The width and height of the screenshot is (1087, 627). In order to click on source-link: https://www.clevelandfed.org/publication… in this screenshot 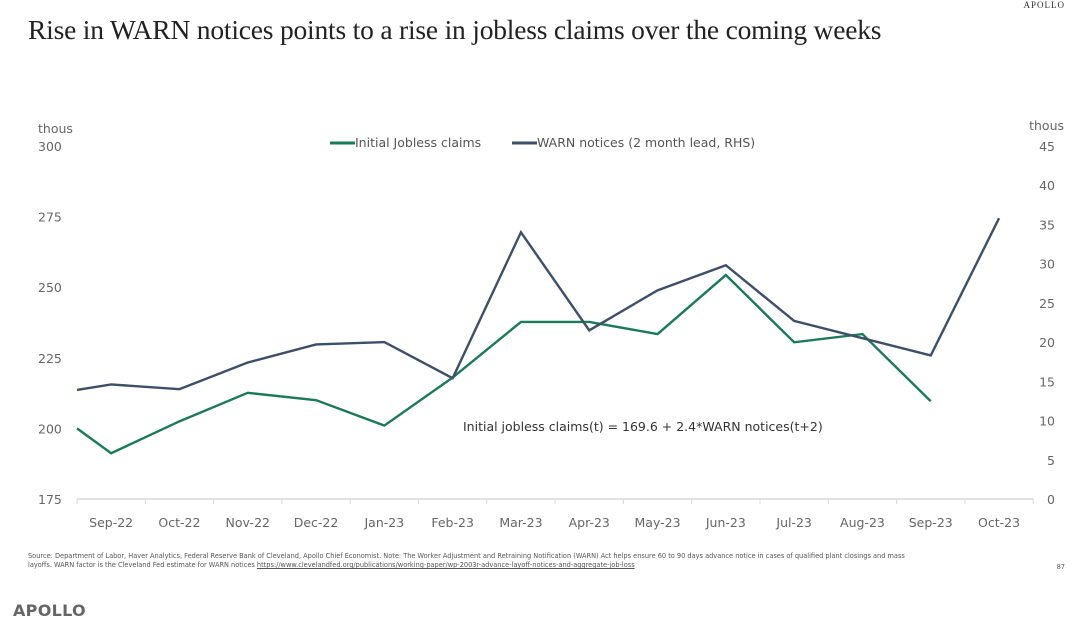, I will do `click(445, 565)`.